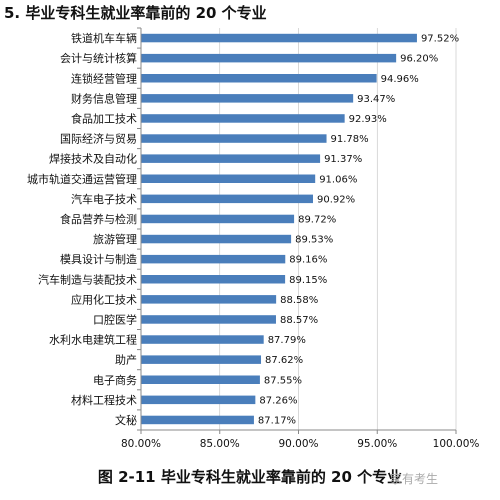 The image size is (500, 500). Describe the element at coordinates (419, 59) in the screenshot. I see `data-label: 96.20%` at that location.